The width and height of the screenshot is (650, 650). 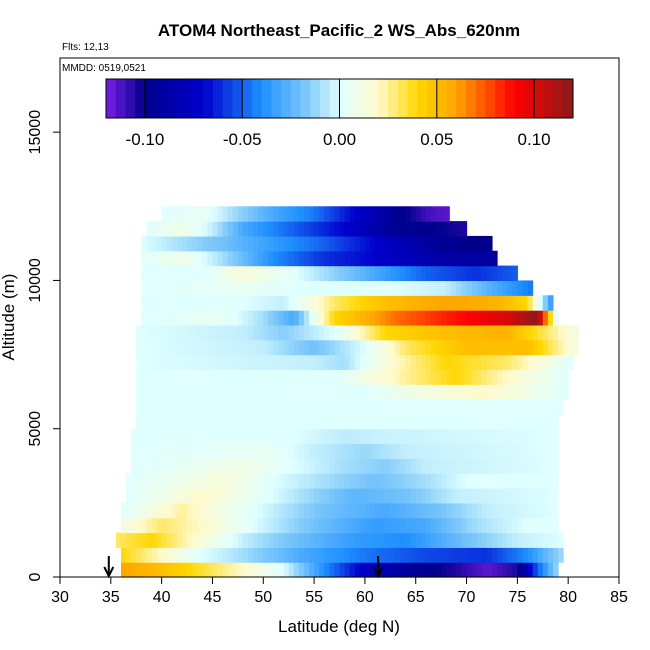 I want to click on x-tick-label: 50, so click(x=263, y=597).